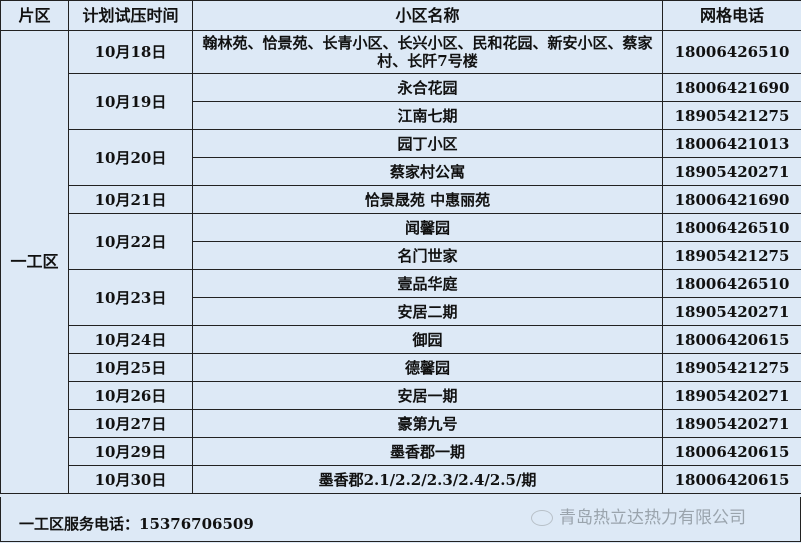 This screenshot has width=801, height=543. Describe the element at coordinates (427, 451) in the screenshot. I see `community-cell: 墨香郡一期` at that location.